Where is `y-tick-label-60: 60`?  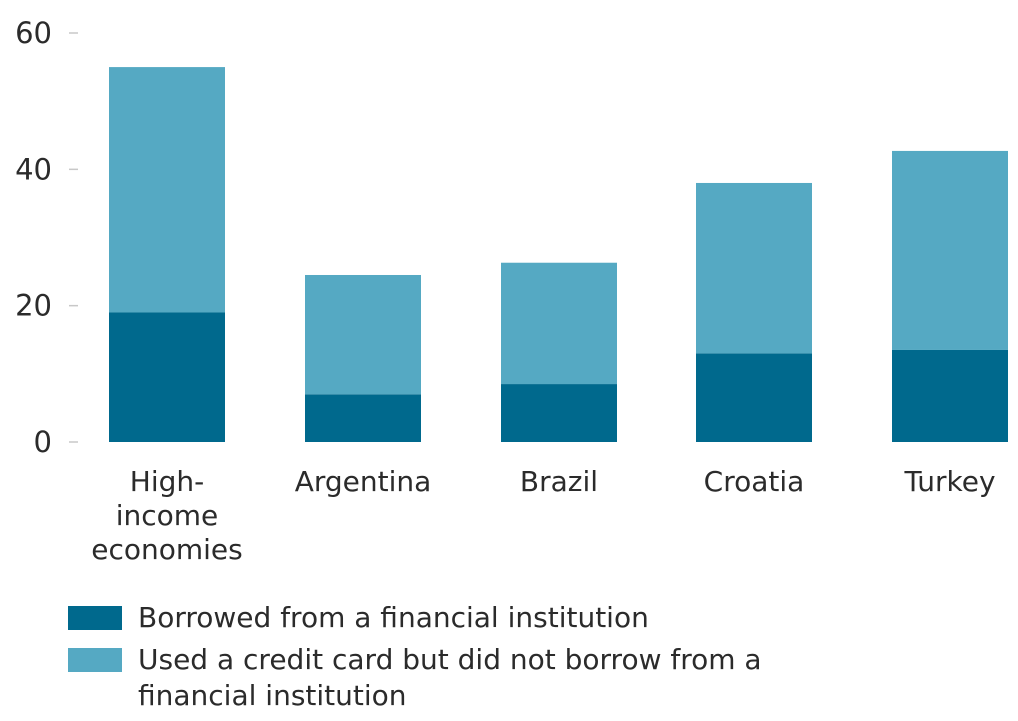 y-tick-label-60: 60 is located at coordinates (33, 33).